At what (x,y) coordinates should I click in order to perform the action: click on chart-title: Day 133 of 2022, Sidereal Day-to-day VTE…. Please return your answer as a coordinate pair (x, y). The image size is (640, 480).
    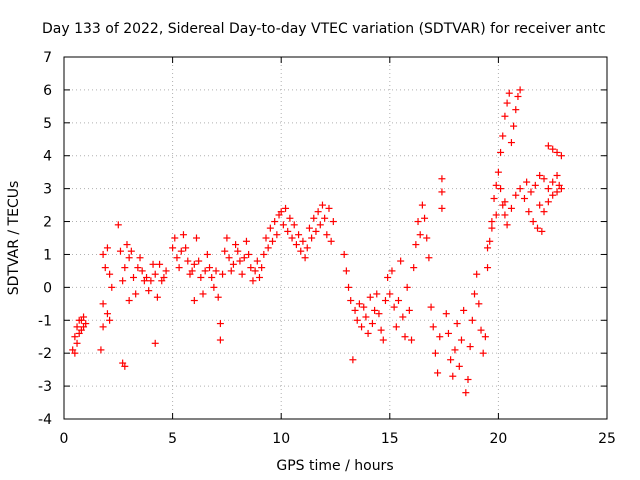
    Looking at the image, I should click on (324, 29).